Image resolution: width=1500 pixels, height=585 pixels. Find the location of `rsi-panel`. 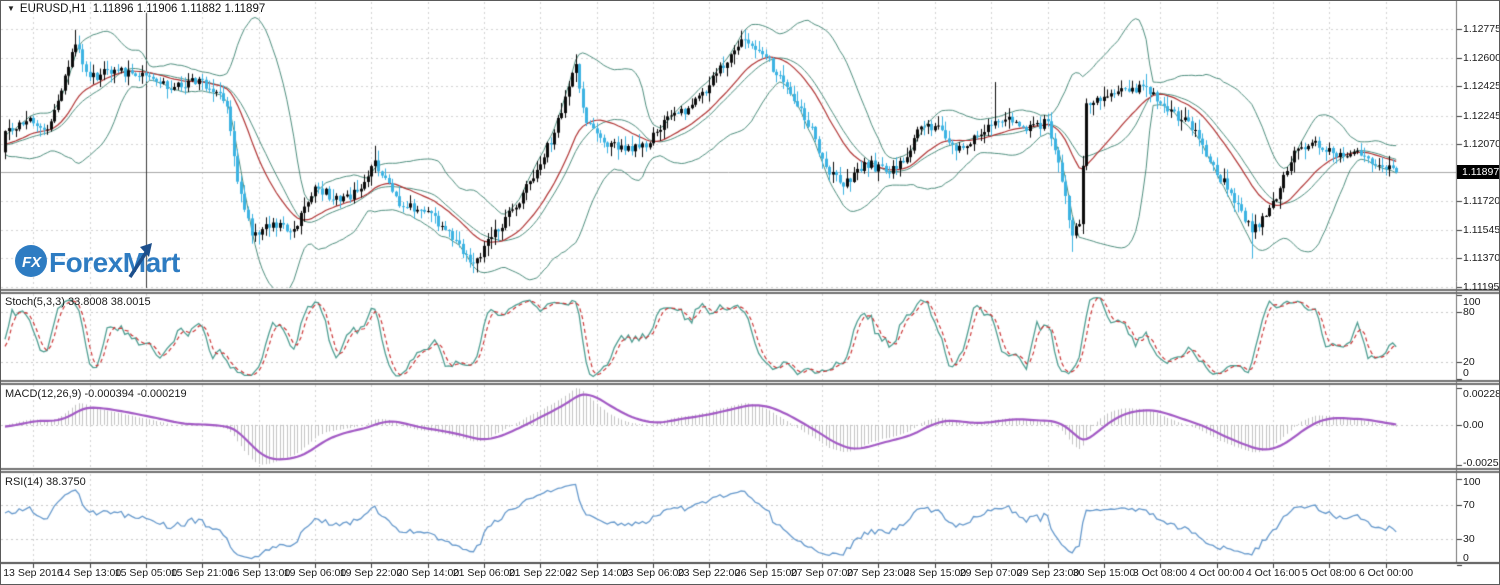

rsi-panel is located at coordinates (728, 517).